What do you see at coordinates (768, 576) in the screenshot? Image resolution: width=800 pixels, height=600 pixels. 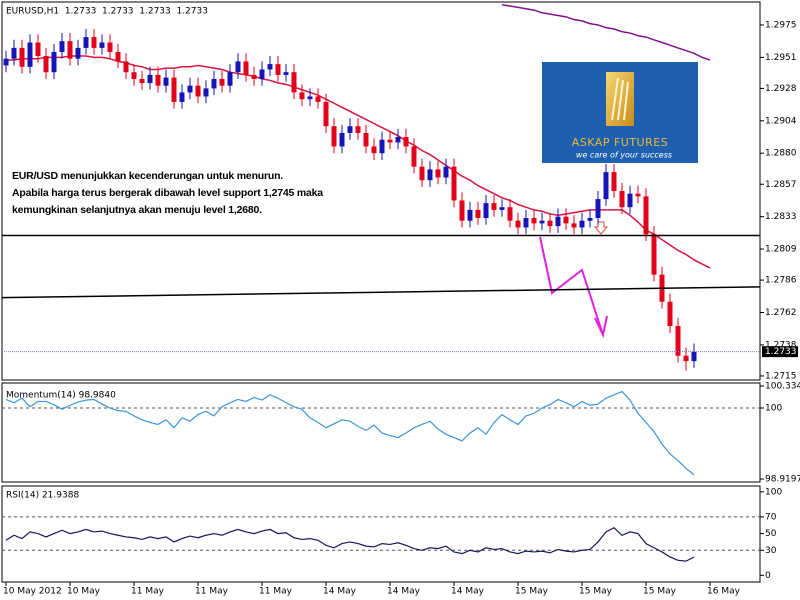 I see `y-tick-label: 0` at bounding box center [768, 576].